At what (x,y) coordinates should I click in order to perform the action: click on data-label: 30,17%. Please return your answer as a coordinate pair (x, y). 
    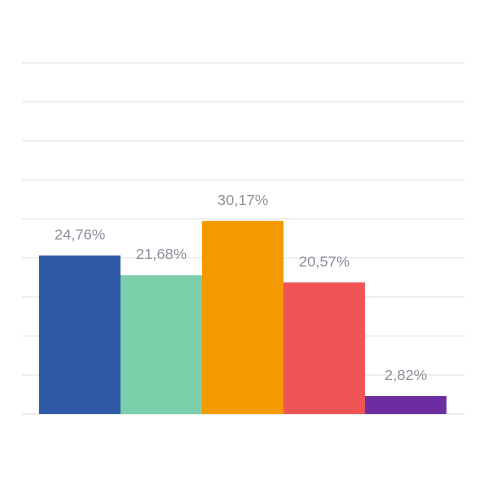
    Looking at the image, I should click on (242, 200).